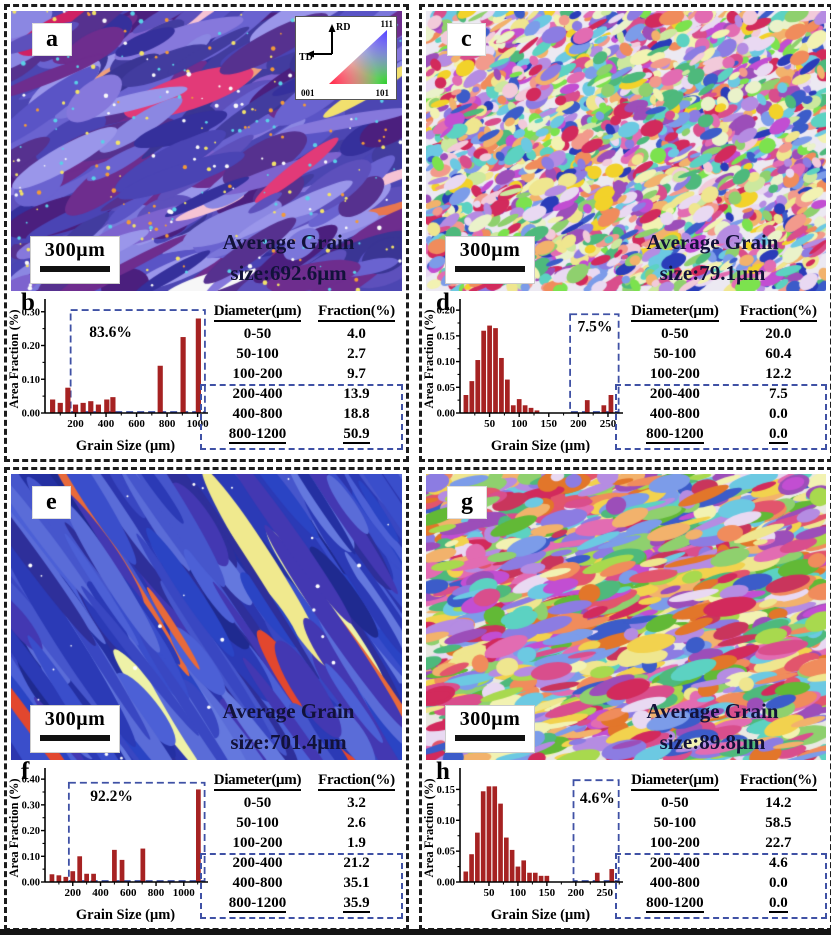 This screenshot has height=937, width=831. Describe the element at coordinates (594, 363) in the screenshot. I see `annotation-dashed-box` at that location.